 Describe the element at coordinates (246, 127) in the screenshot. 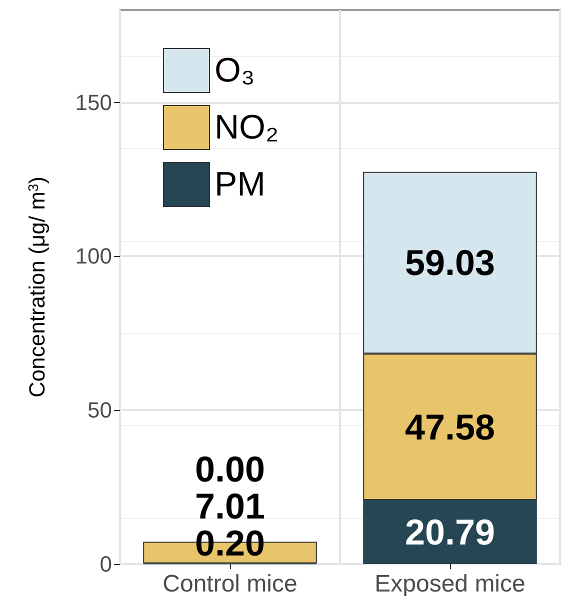

I see `legend-label: NO₂` at that location.